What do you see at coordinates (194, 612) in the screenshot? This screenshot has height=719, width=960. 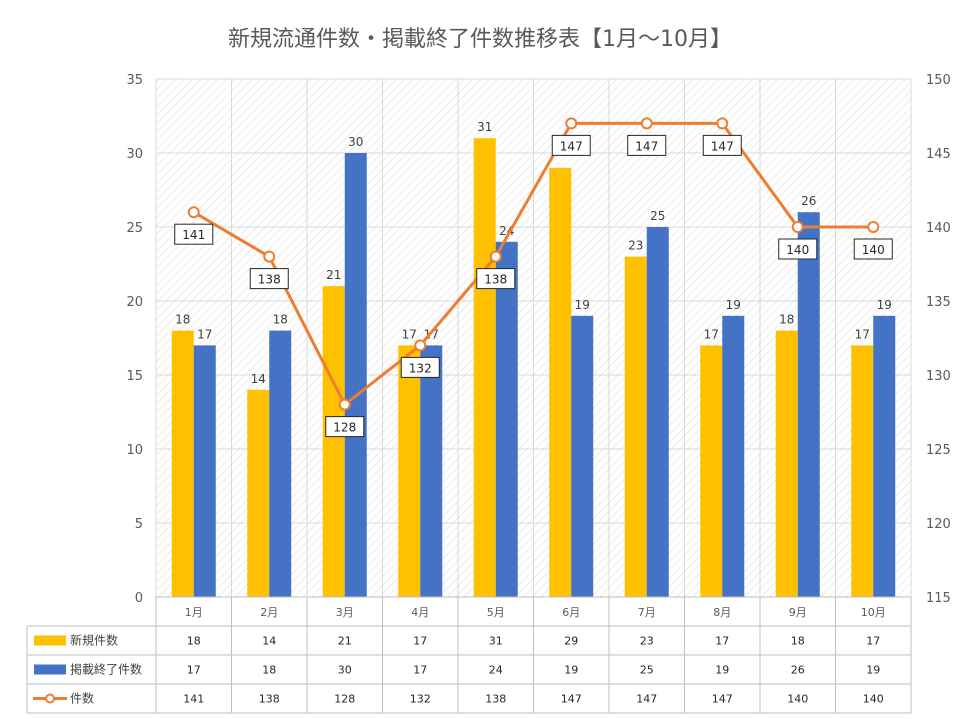 I see `x-category-label: 1月` at bounding box center [194, 612].